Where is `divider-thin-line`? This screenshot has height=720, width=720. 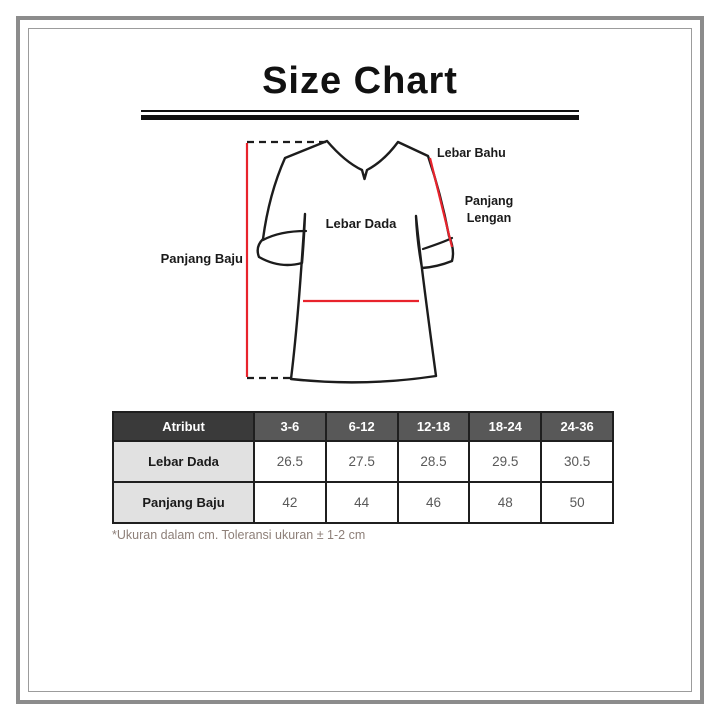
divider-thin-line is located at coordinates (360, 111).